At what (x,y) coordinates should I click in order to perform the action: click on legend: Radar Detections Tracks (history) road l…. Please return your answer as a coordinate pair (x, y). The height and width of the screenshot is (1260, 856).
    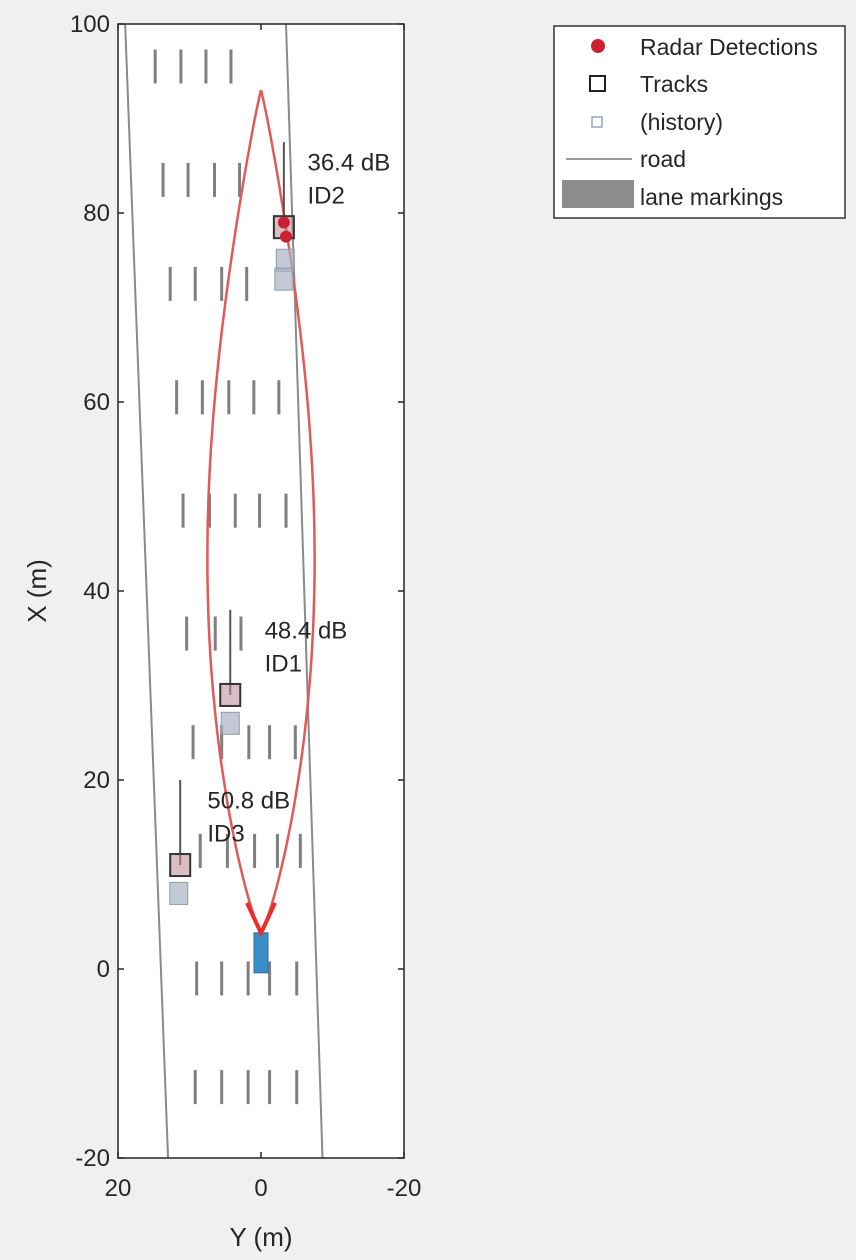
    Looking at the image, I should click on (699, 122).